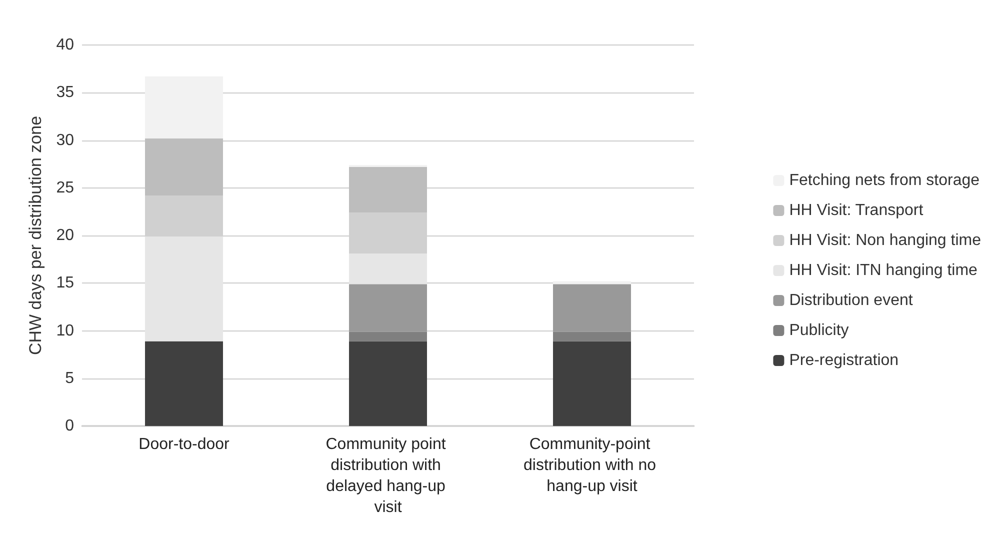 This screenshot has height=541, width=994. I want to click on x-tick-label: Door-to-door, so click(184, 444).